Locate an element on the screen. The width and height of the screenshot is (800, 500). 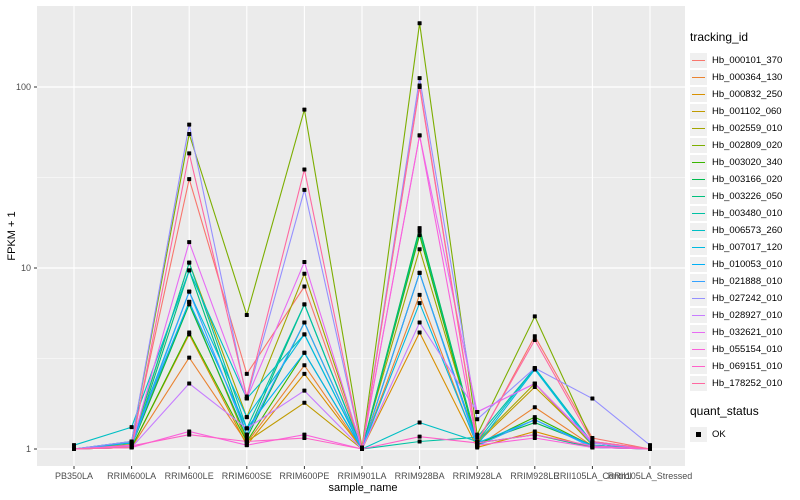
x-tick-label: RRII105LA_Stressed is located at coordinates (650, 476).